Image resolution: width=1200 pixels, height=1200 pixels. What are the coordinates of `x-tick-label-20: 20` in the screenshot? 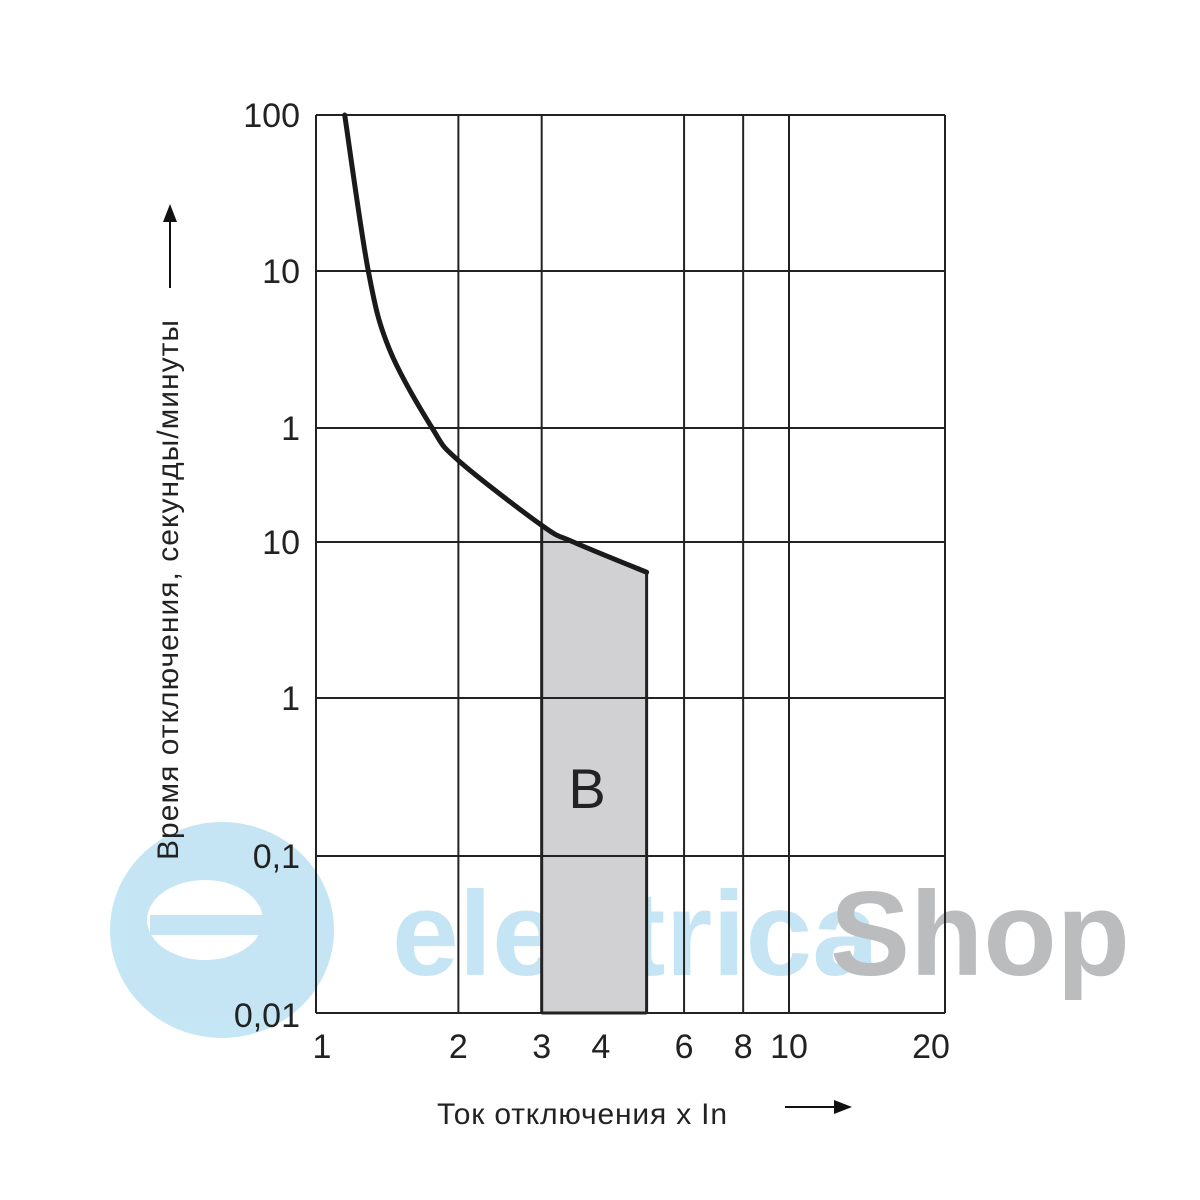 It's located at (931, 1047).